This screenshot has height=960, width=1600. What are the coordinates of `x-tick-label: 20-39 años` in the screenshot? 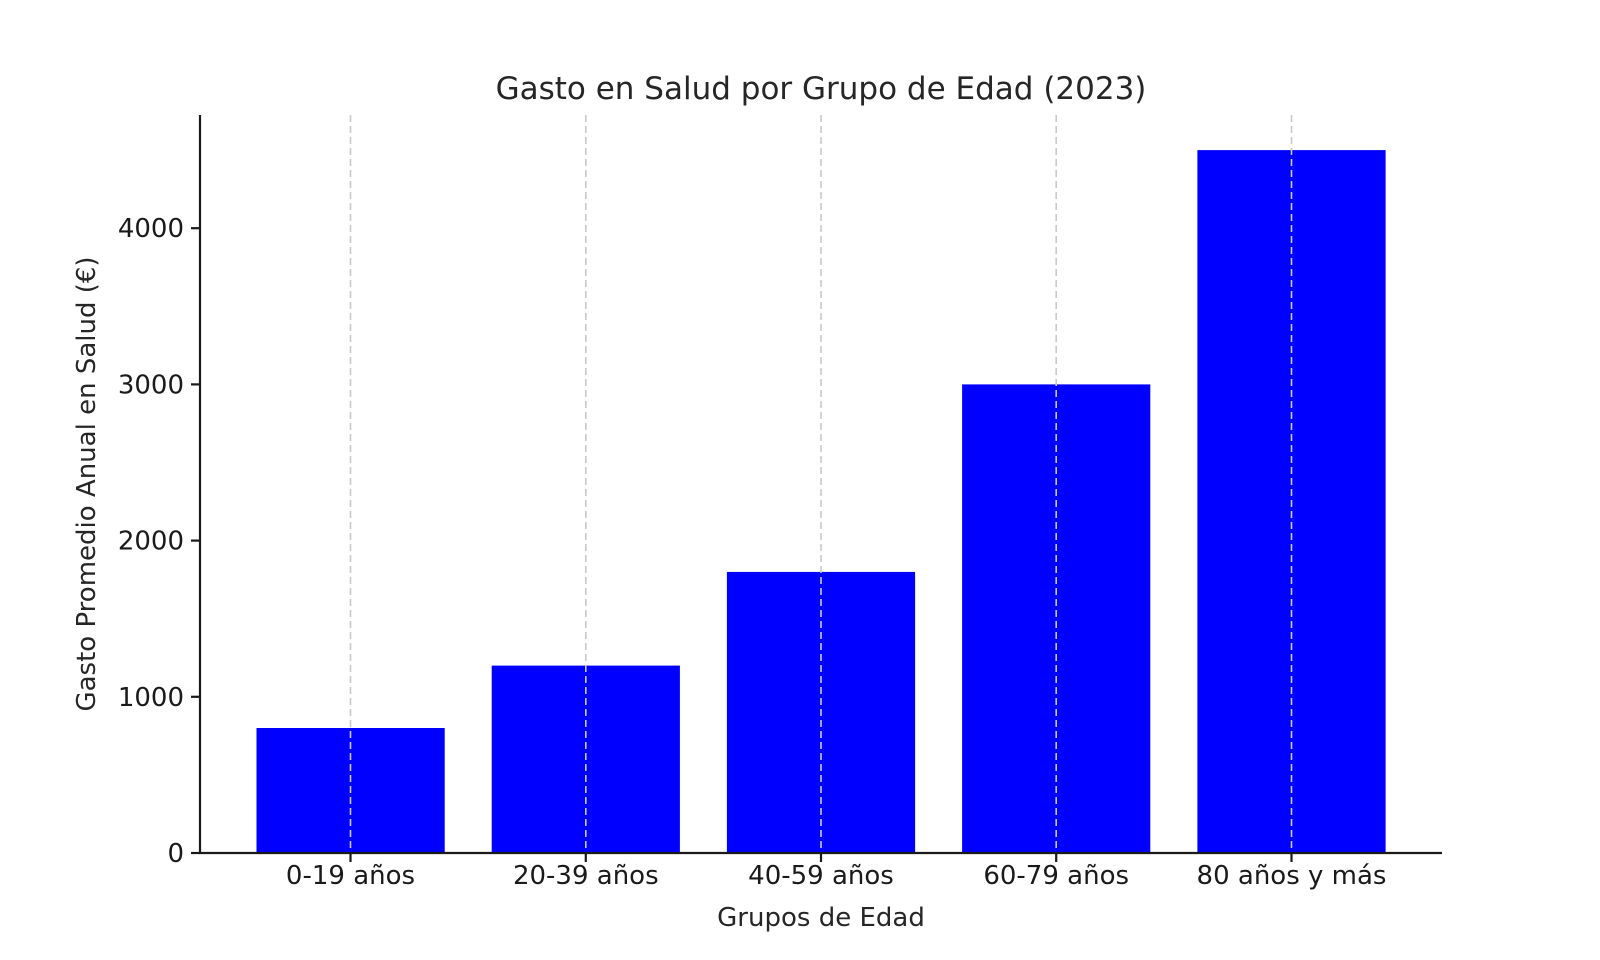 It's located at (586, 876).